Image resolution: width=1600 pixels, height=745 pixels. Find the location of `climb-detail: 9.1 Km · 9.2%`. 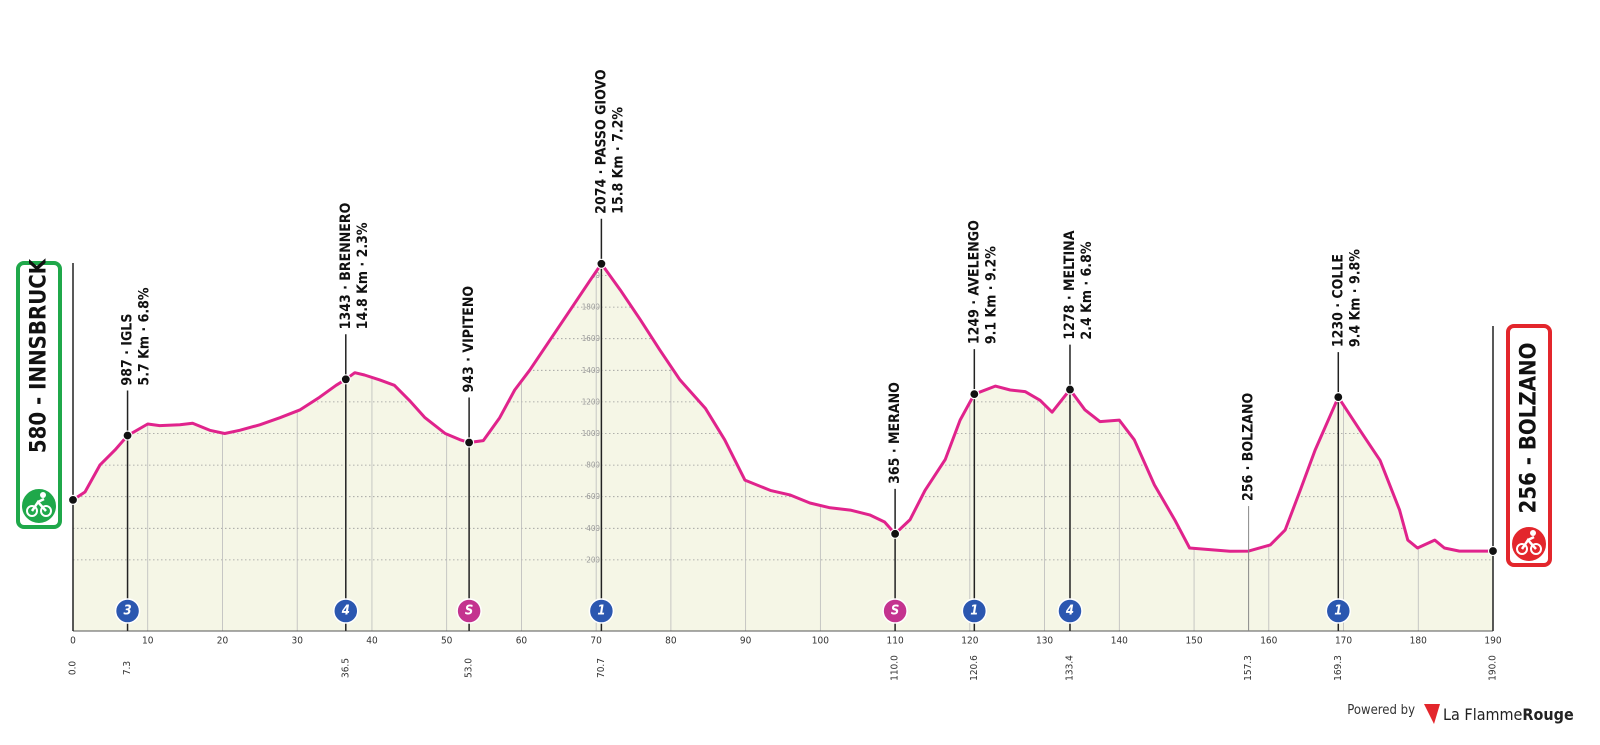

climb-detail: 9.1 Km · 9.2% is located at coordinates (991, 295).